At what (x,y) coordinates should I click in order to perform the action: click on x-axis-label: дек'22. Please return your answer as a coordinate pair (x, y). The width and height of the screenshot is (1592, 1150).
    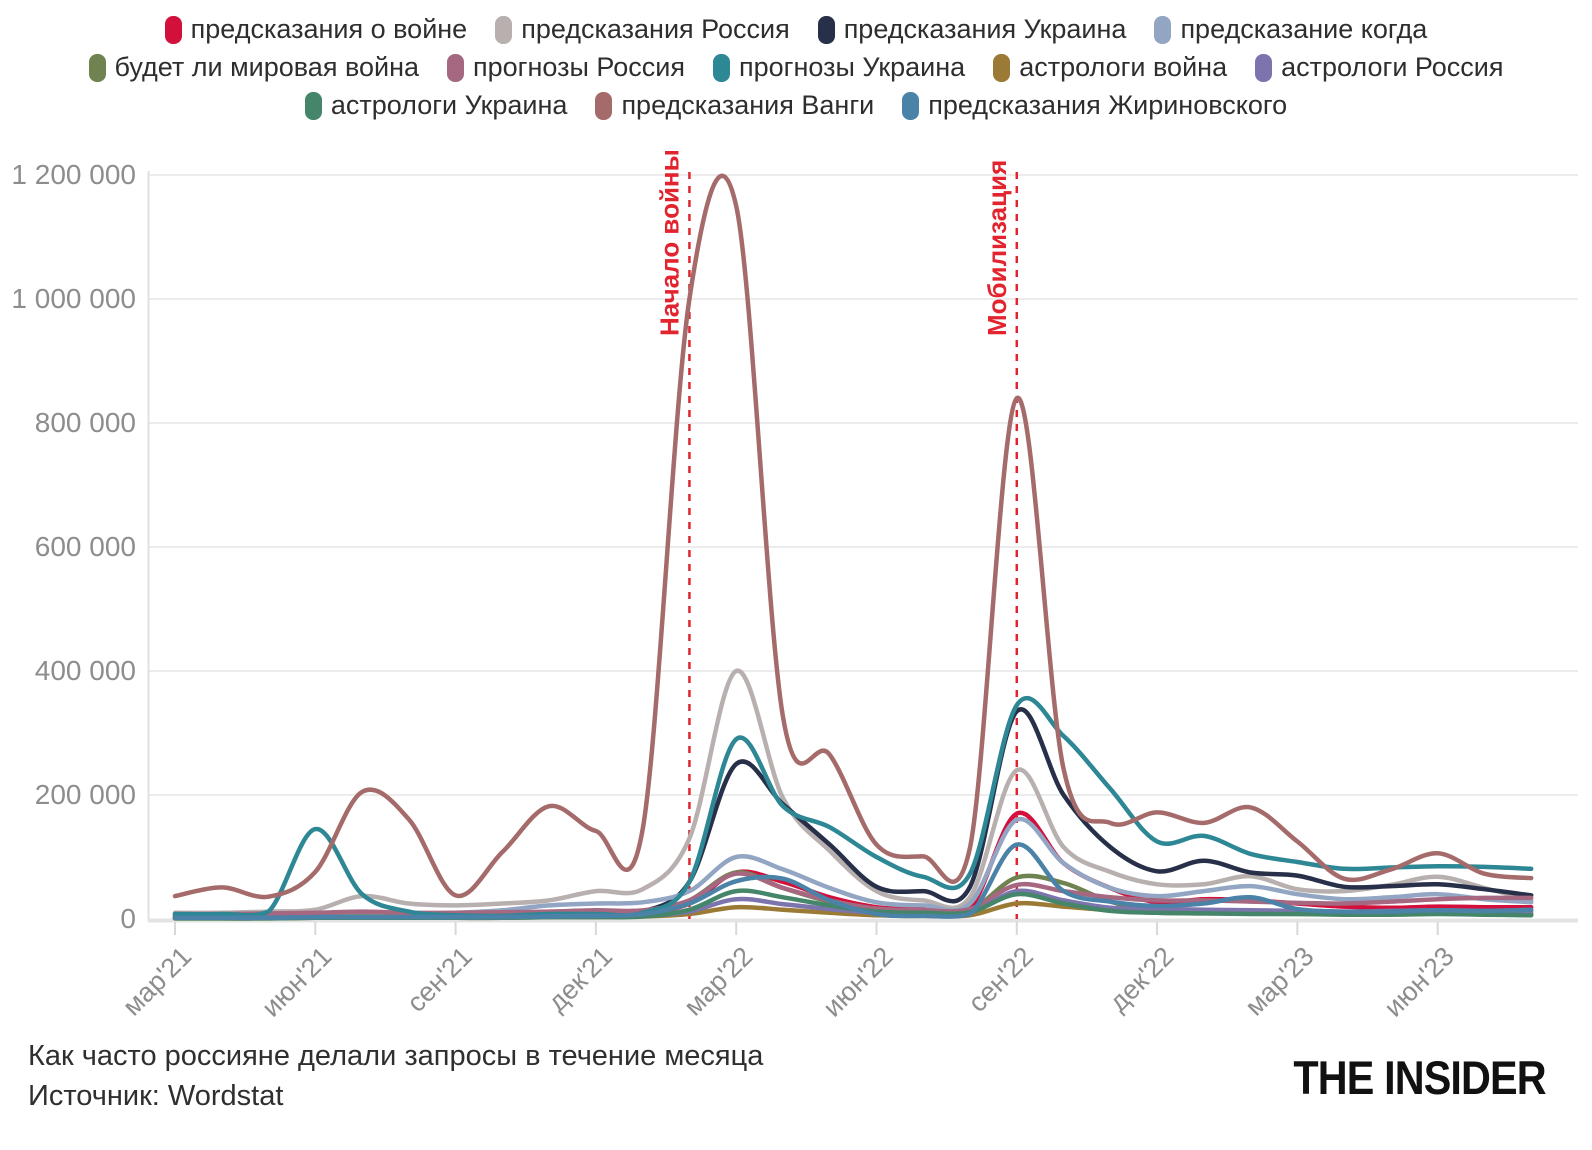
    Looking at the image, I should click on (1141, 979).